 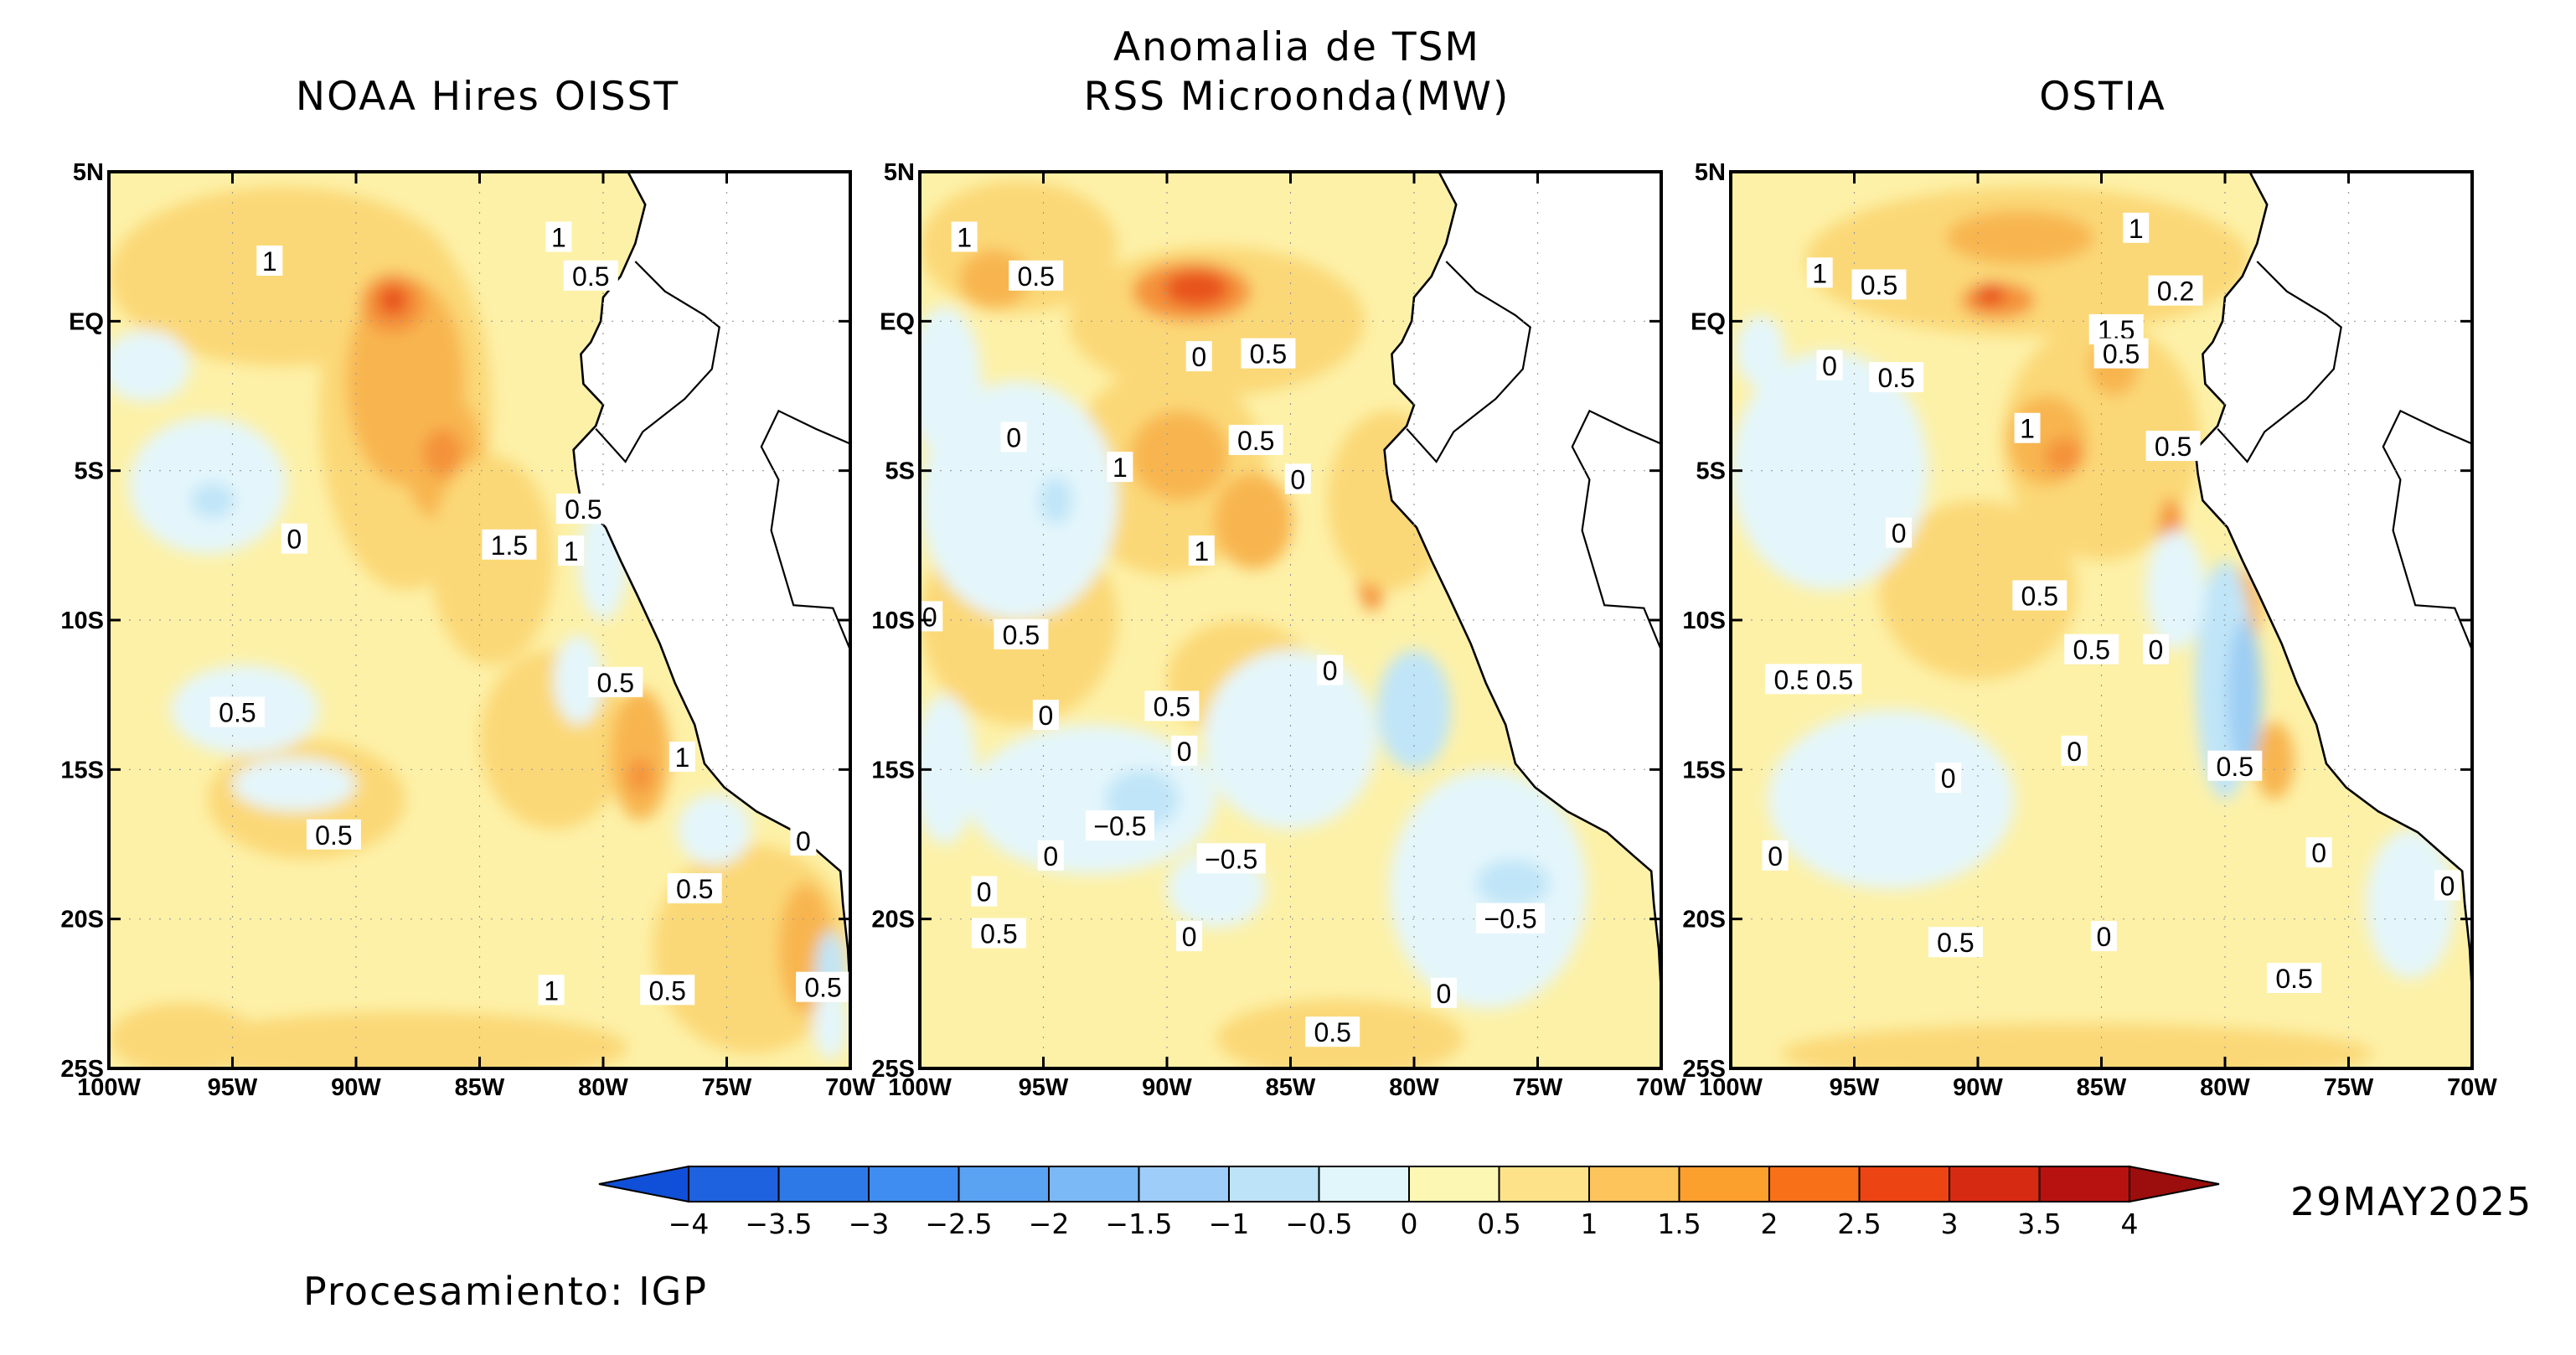 I want to click on contour-label-text: −0.5, so click(x=1119, y=826).